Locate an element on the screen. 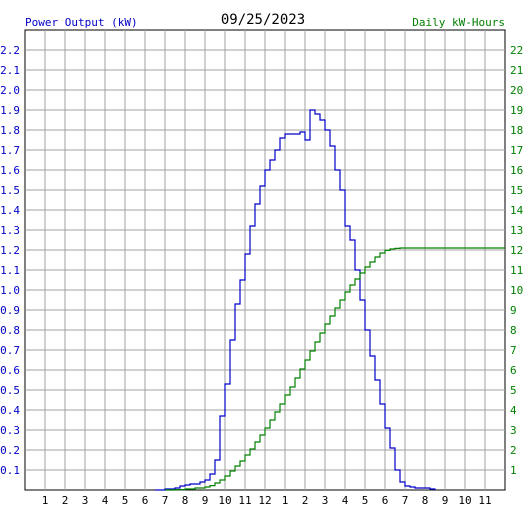 The image size is (527, 510). left-tick-label: 1.5 is located at coordinates (10, 190).